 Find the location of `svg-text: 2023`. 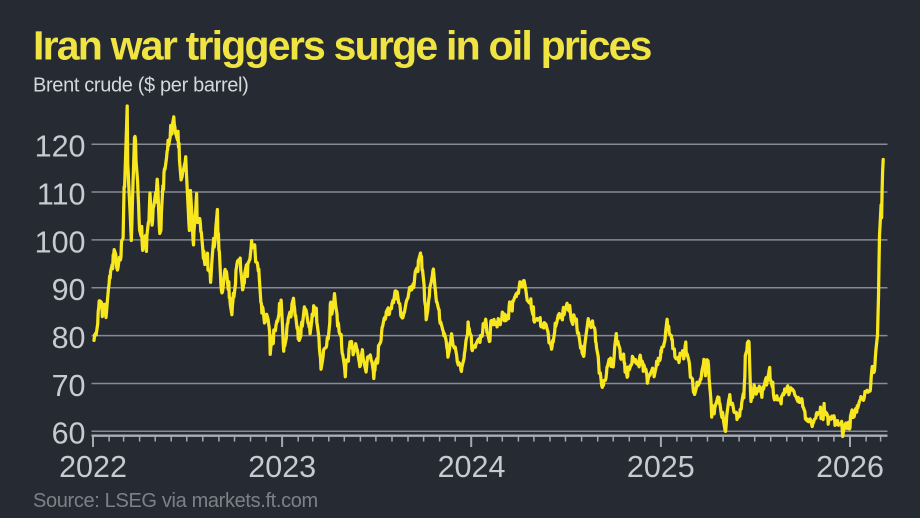

svg-text: 2023 is located at coordinates (282, 467).